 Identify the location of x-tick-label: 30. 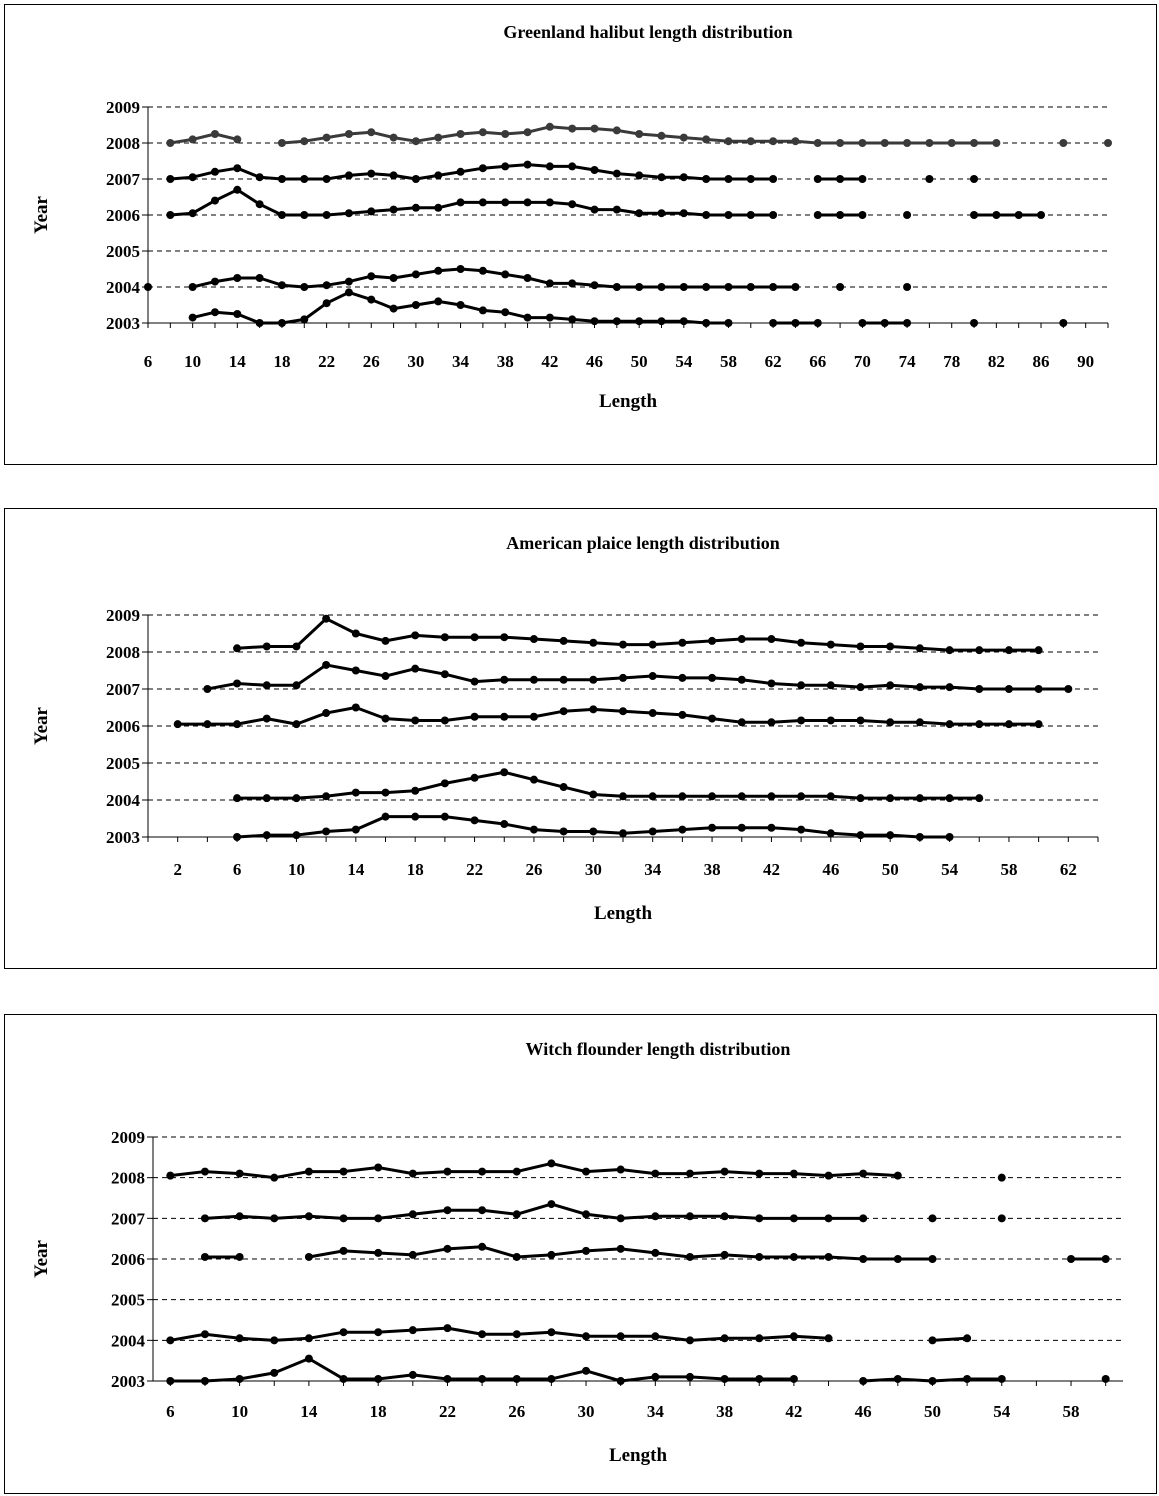
(593, 869).